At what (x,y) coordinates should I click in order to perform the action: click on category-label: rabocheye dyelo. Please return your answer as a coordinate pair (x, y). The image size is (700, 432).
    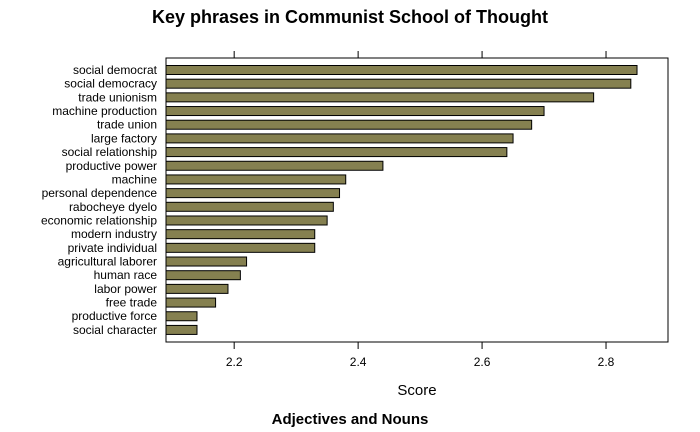
    Looking at the image, I should click on (113, 207).